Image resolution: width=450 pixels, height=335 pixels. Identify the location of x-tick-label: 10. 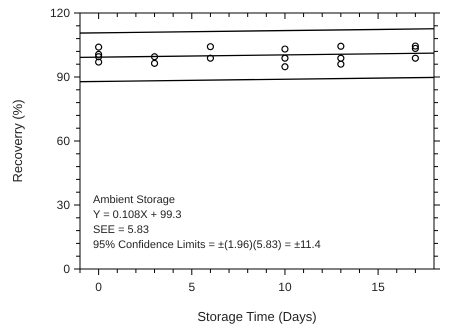
(285, 287).